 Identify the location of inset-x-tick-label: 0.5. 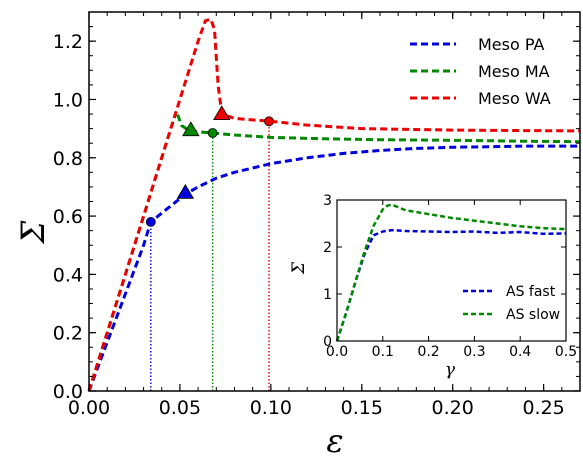
(566, 352).